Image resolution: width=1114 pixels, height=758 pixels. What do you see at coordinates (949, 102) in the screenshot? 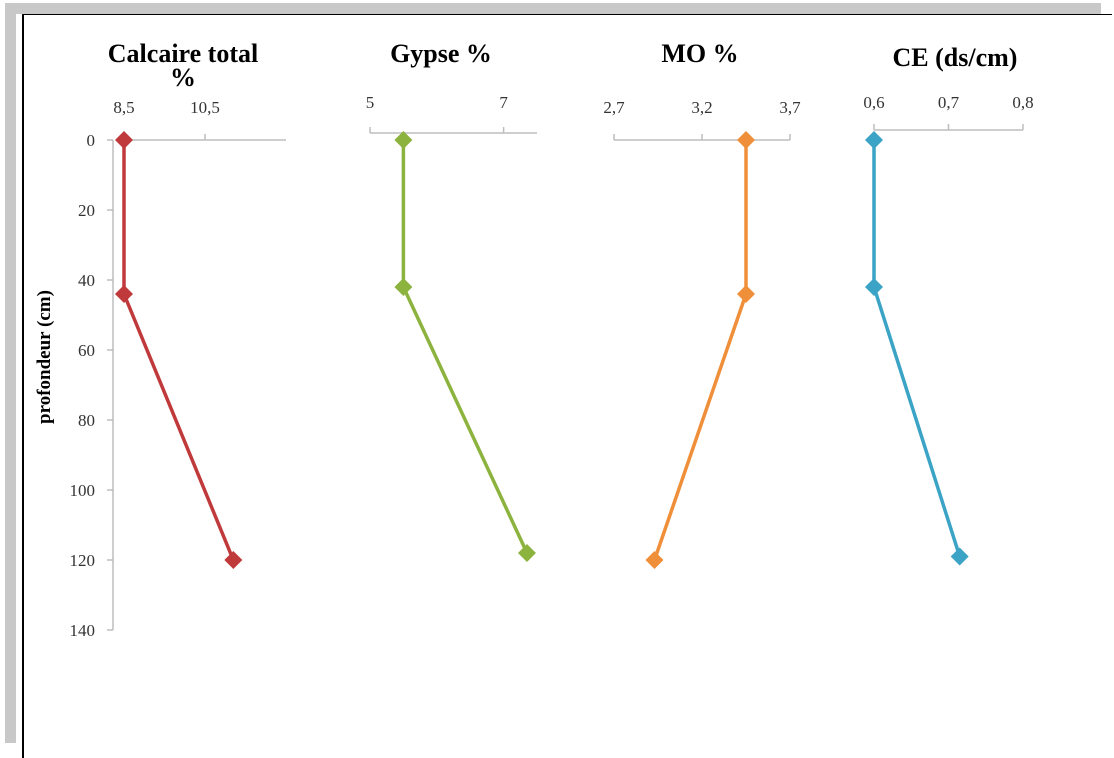
I see `x-tick-label: 0,7` at bounding box center [949, 102].